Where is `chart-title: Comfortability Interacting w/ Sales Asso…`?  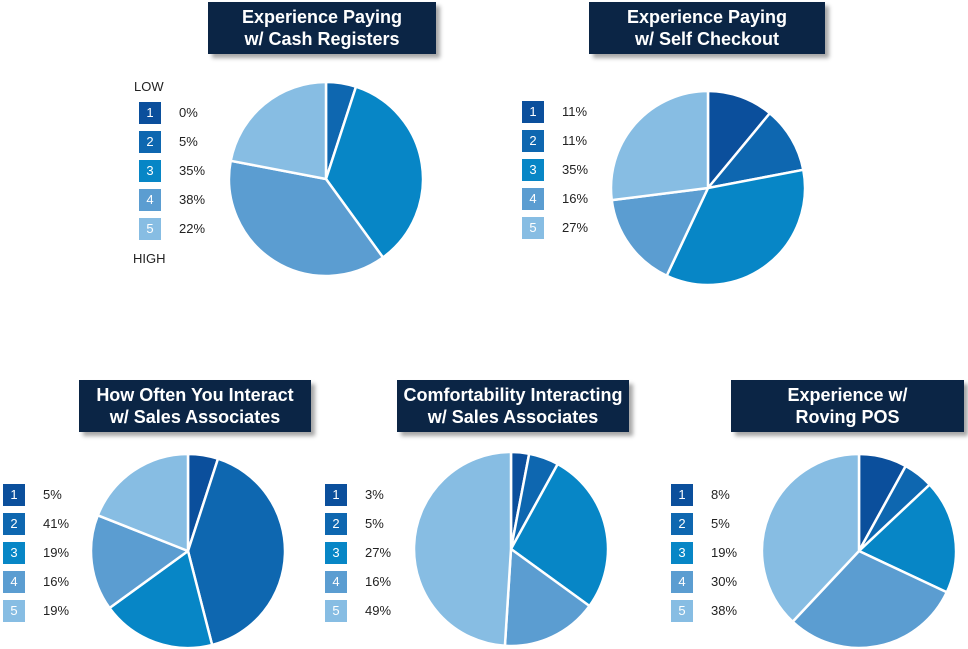
chart-title: Comfortability Interacting w/ Sales Asso… is located at coordinates (513, 406).